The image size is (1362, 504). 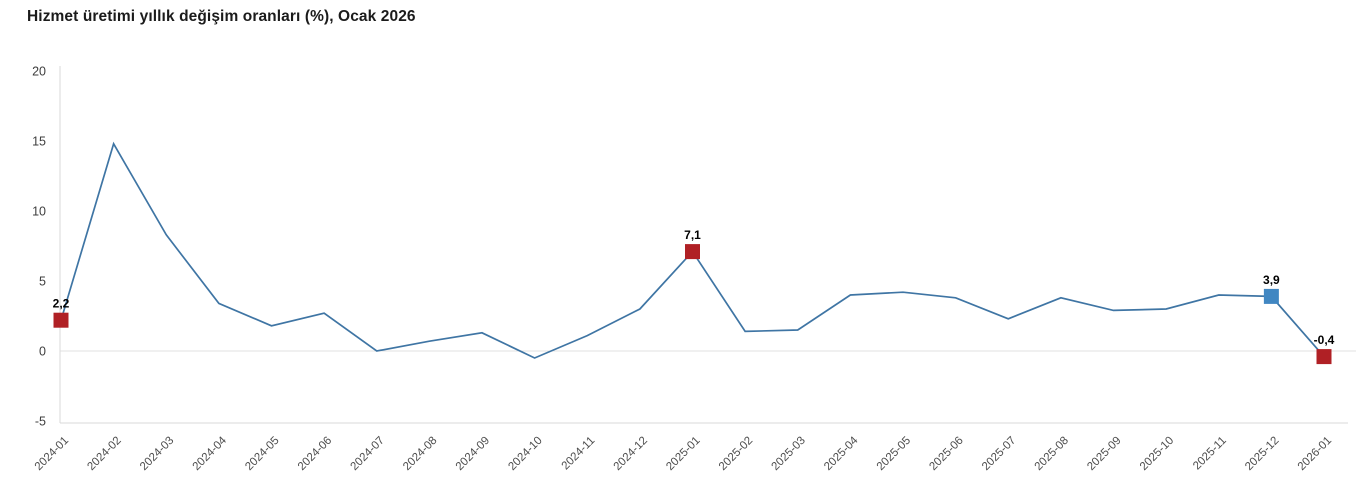 I want to click on data-point-label: 2,2, so click(x=61, y=304).